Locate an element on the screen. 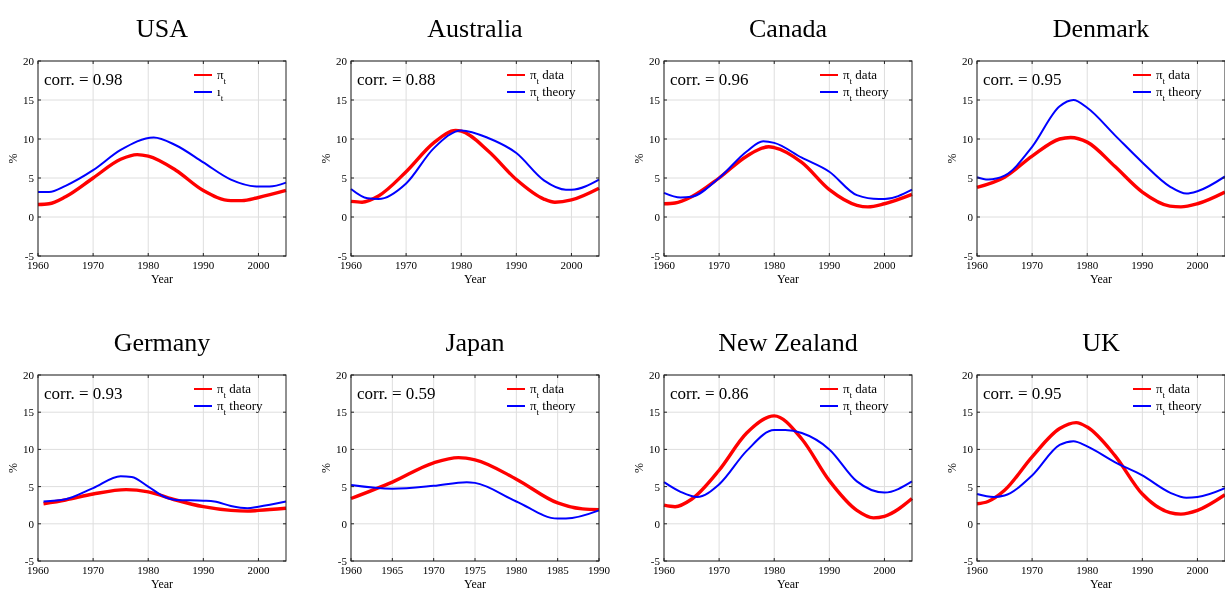  legend-label: ı$_{t}$ is located at coordinates (220, 93).